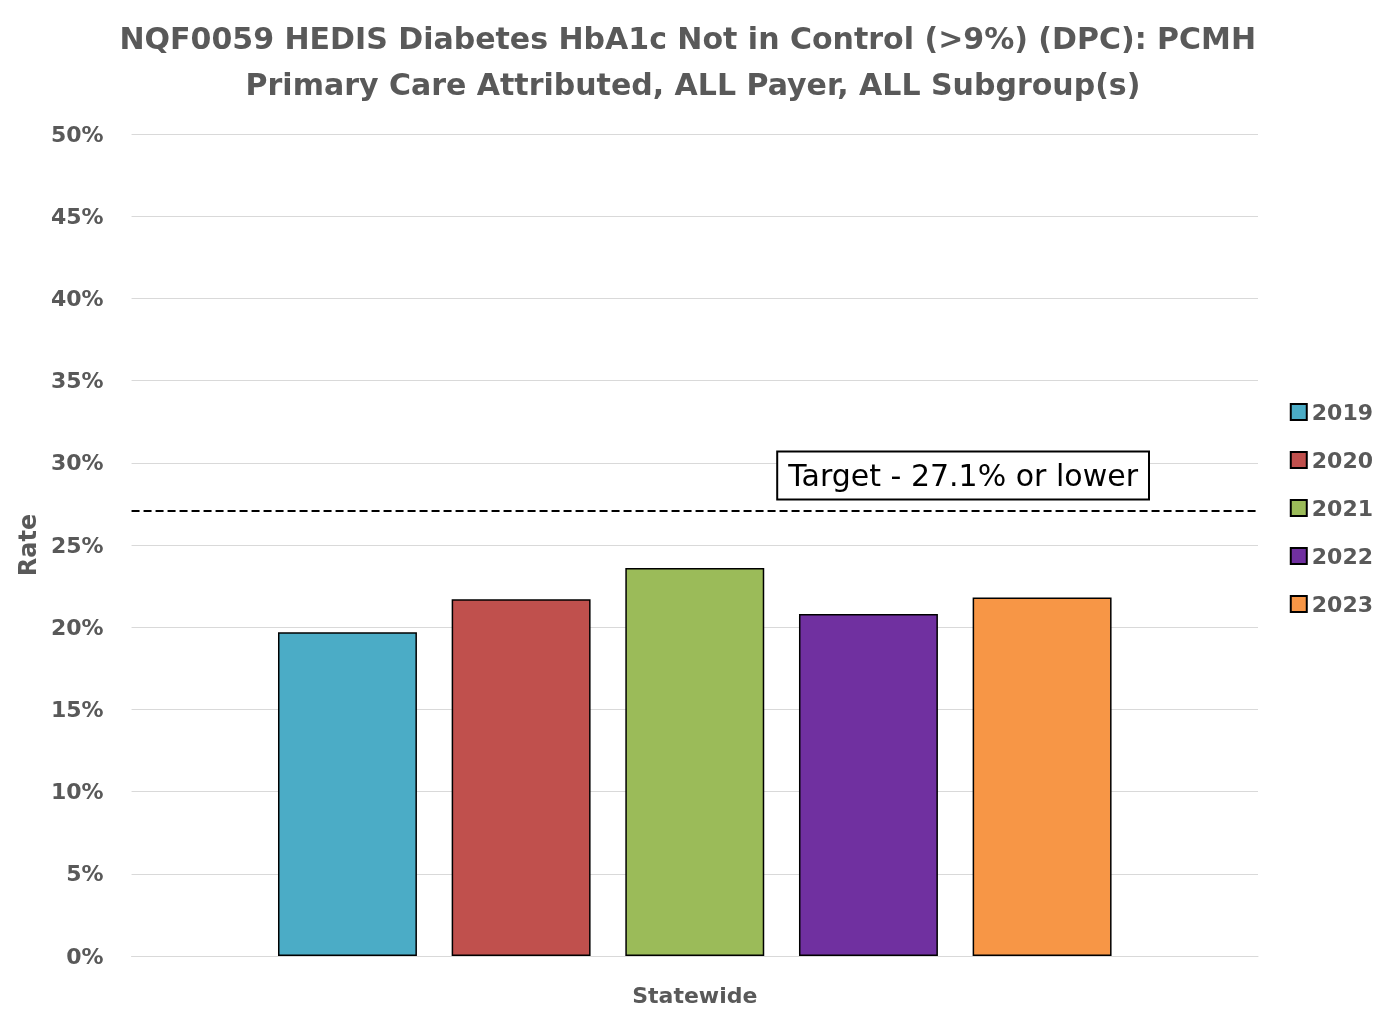  What do you see at coordinates (77, 627) in the screenshot?
I see `y-tick-label: 20%` at bounding box center [77, 627].